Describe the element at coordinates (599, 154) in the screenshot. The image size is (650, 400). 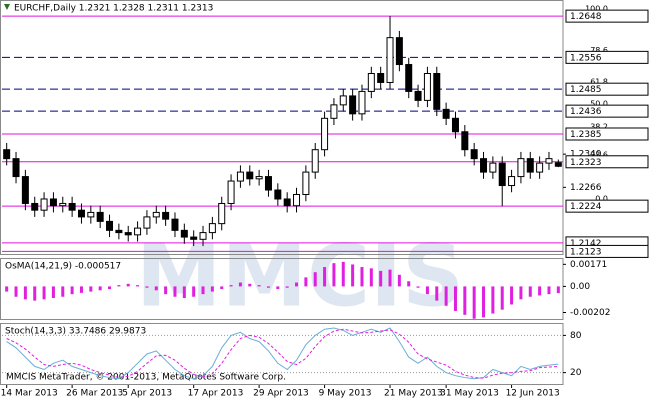
I see `fib-label: 23.6` at that location.